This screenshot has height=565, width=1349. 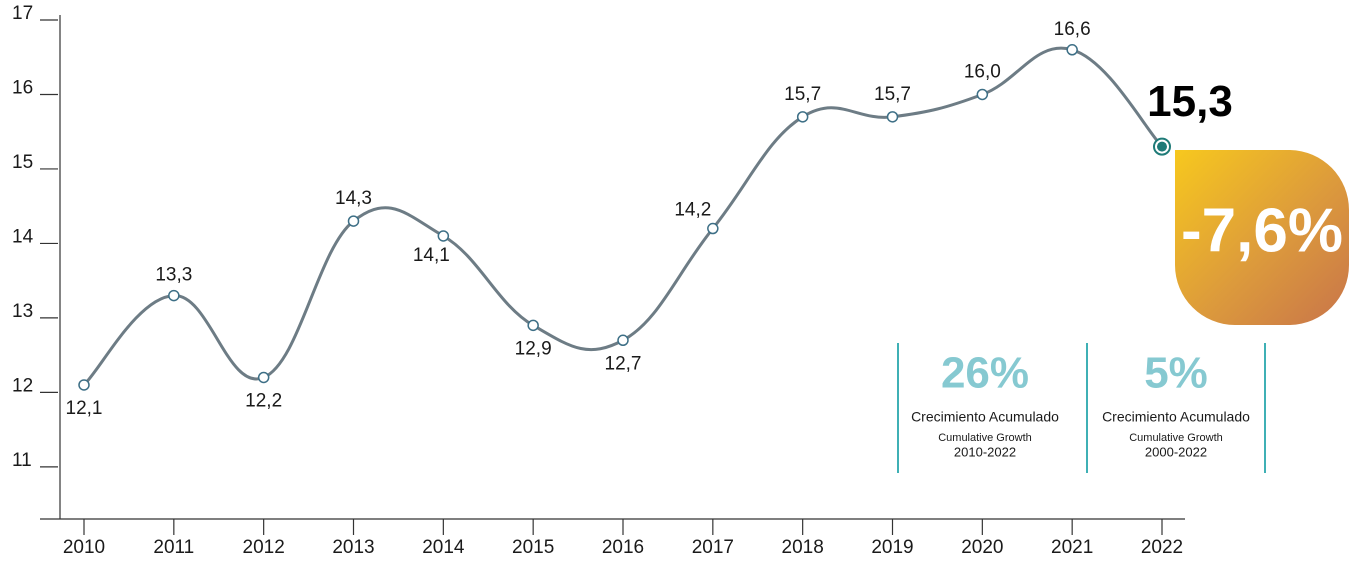 What do you see at coordinates (263, 401) in the screenshot?
I see `value-label: 12,2` at bounding box center [263, 401].